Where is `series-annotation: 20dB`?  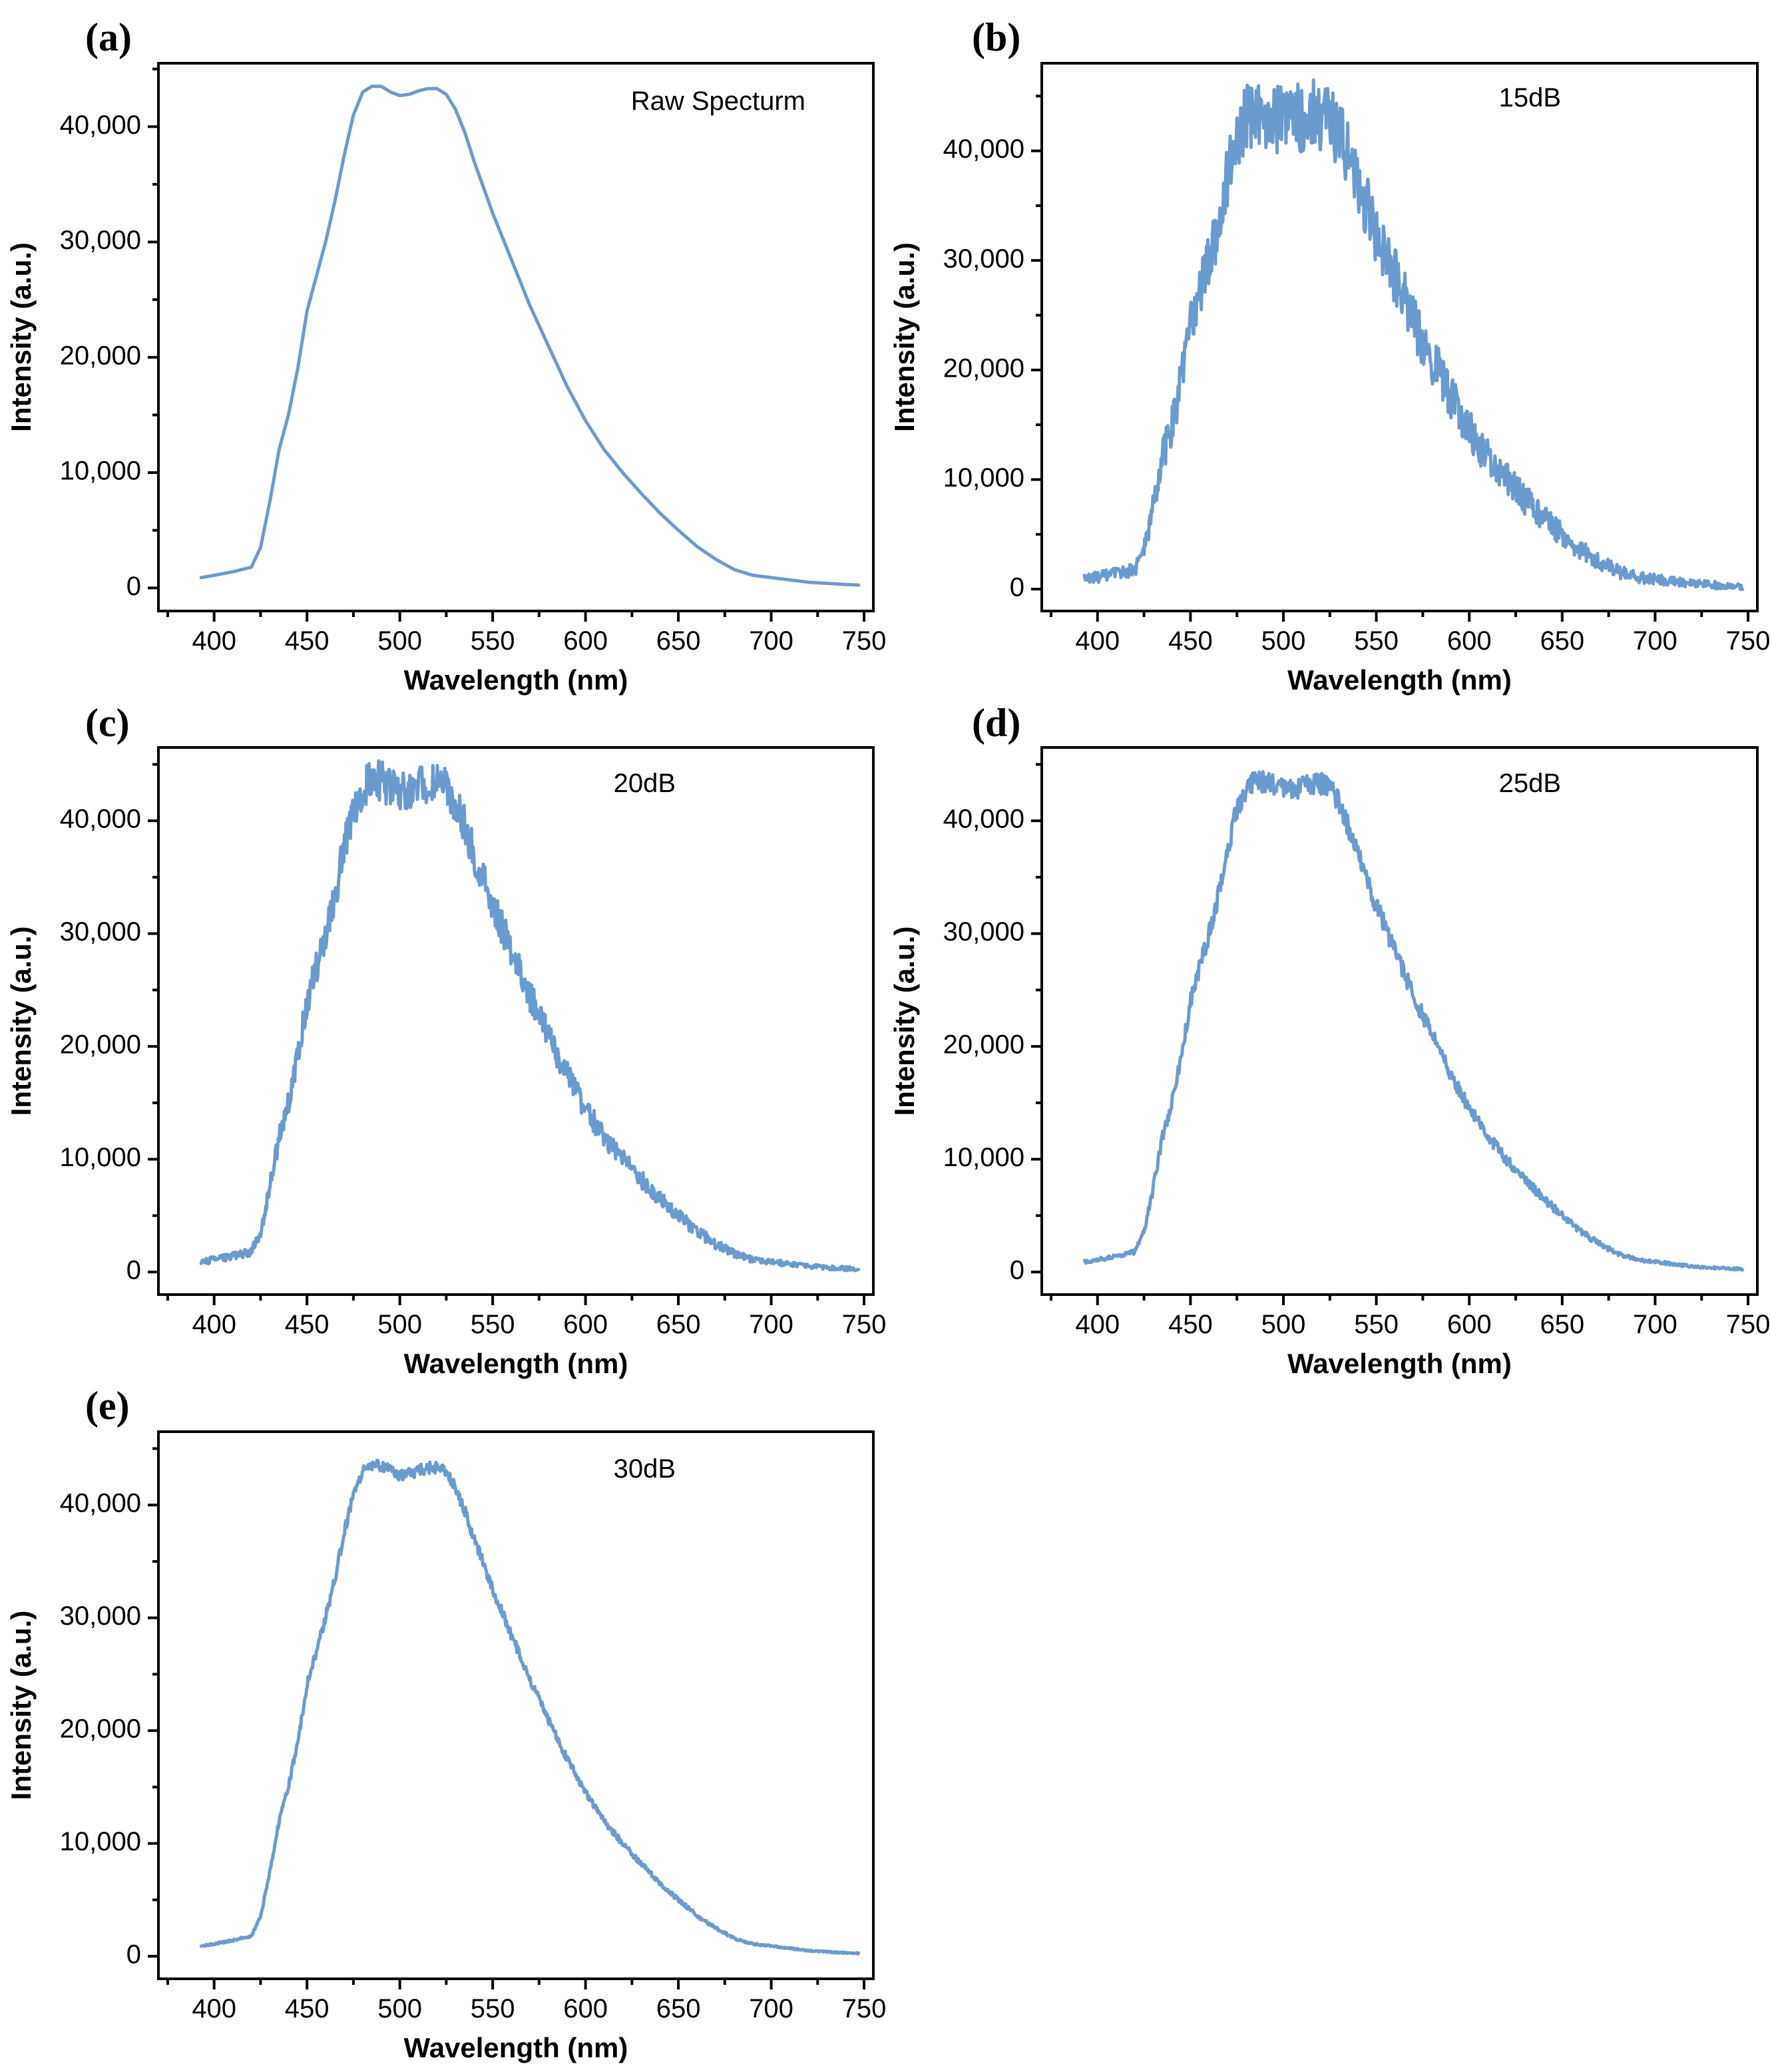
series-annotation: 20dB is located at coordinates (645, 783).